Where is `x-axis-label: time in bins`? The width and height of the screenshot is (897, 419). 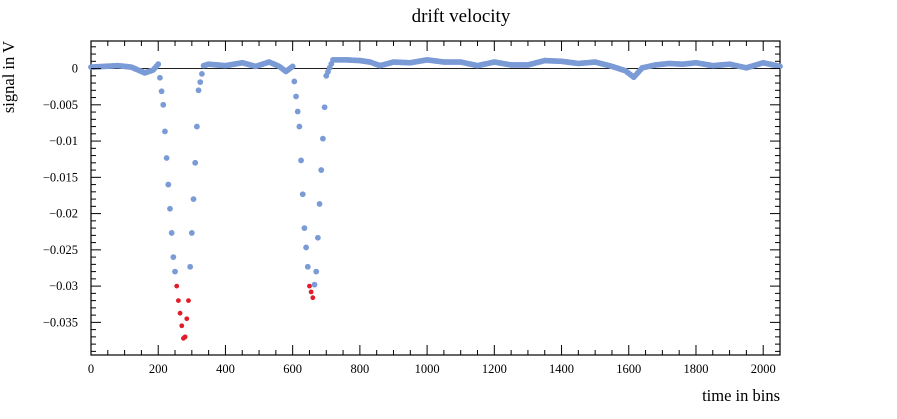 x-axis-label: time in bins is located at coordinates (741, 395).